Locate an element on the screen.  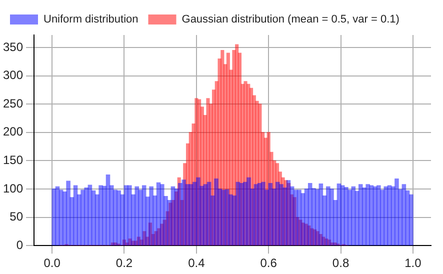
y-tick-label: 350 is located at coordinates (13, 47).